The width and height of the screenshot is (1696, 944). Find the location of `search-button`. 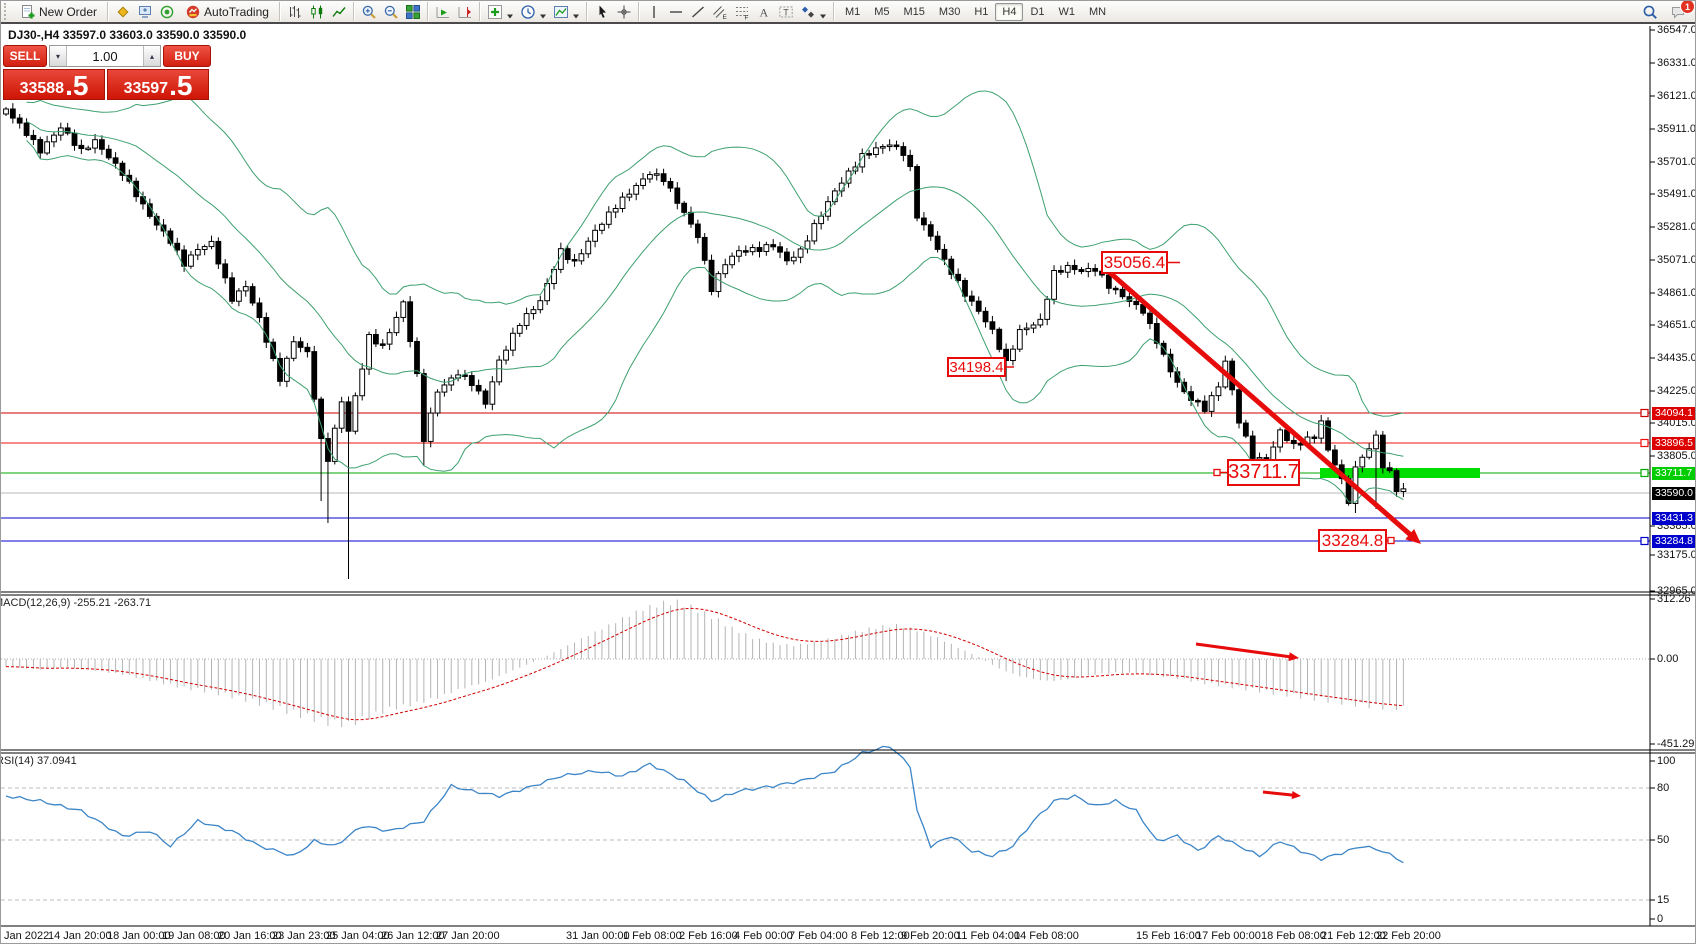

search-button is located at coordinates (1650, 12).